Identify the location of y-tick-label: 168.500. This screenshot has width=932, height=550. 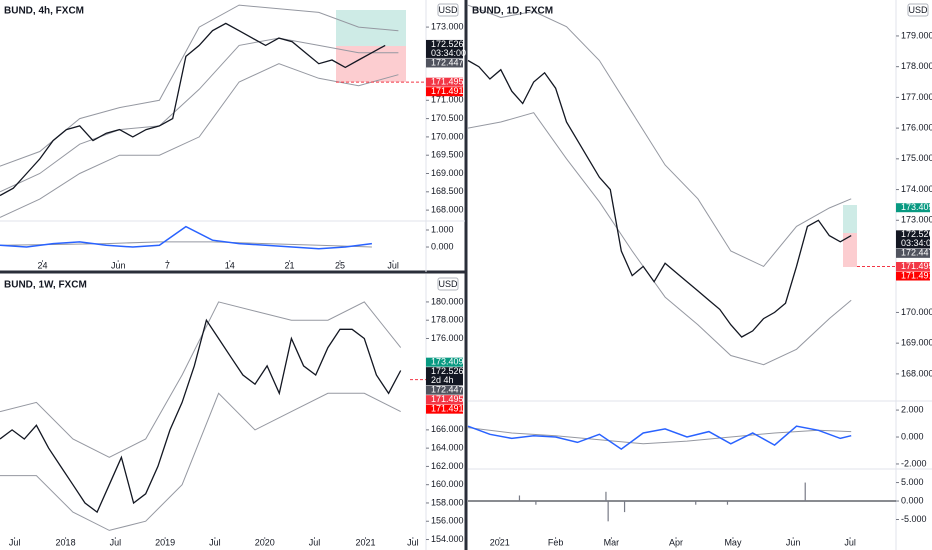
(447, 191).